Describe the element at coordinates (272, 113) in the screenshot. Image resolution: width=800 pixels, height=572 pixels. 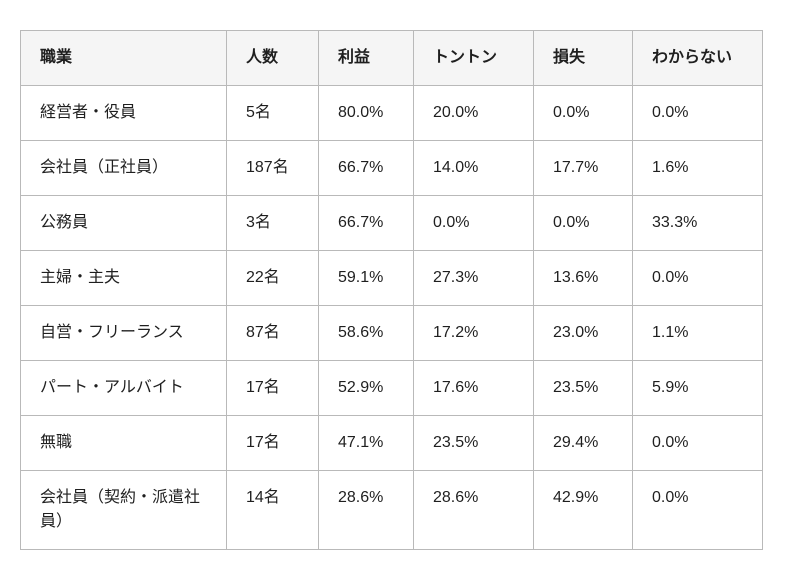
I see `cell-count: 5名` at that location.